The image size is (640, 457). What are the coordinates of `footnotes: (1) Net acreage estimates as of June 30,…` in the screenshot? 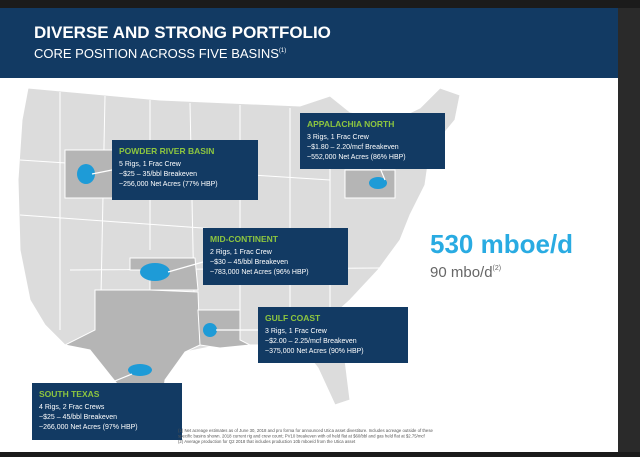 It's located at (305, 436).